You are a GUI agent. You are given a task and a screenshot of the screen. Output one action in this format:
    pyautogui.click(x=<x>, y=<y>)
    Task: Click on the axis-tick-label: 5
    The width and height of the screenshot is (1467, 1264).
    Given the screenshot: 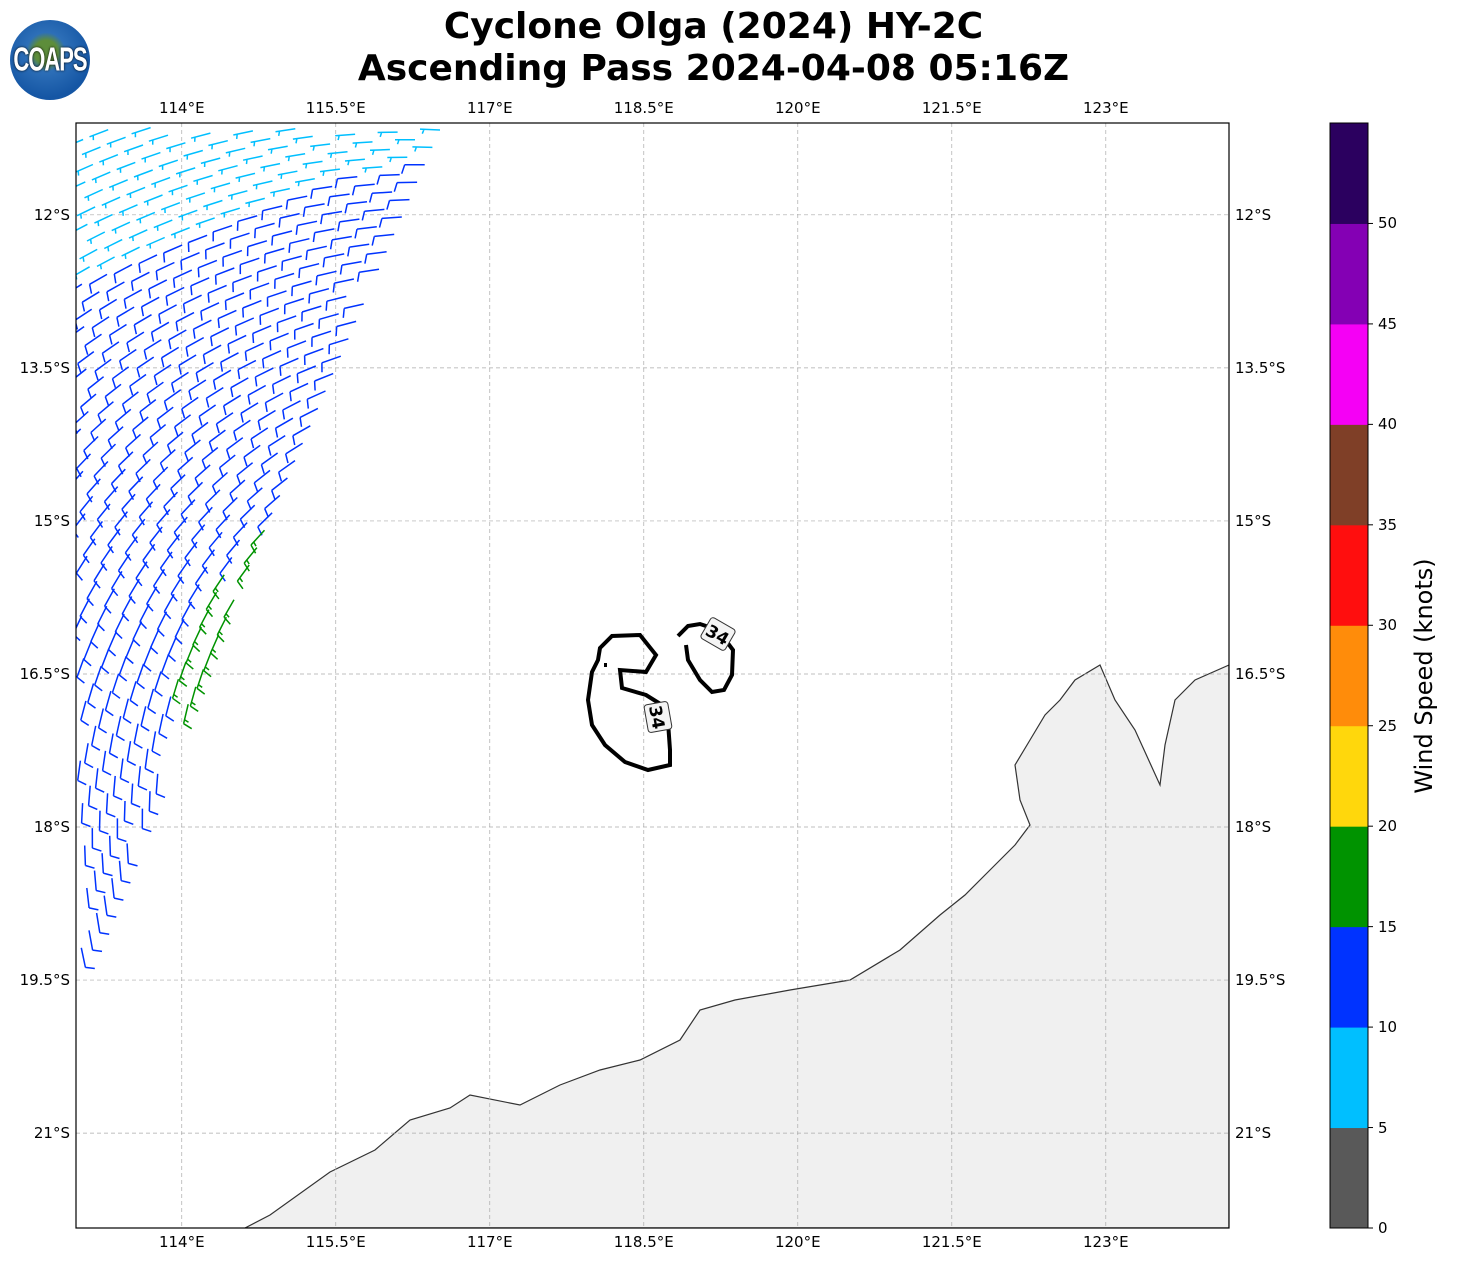 What is the action you would take?
    pyautogui.click(x=1383, y=1127)
    